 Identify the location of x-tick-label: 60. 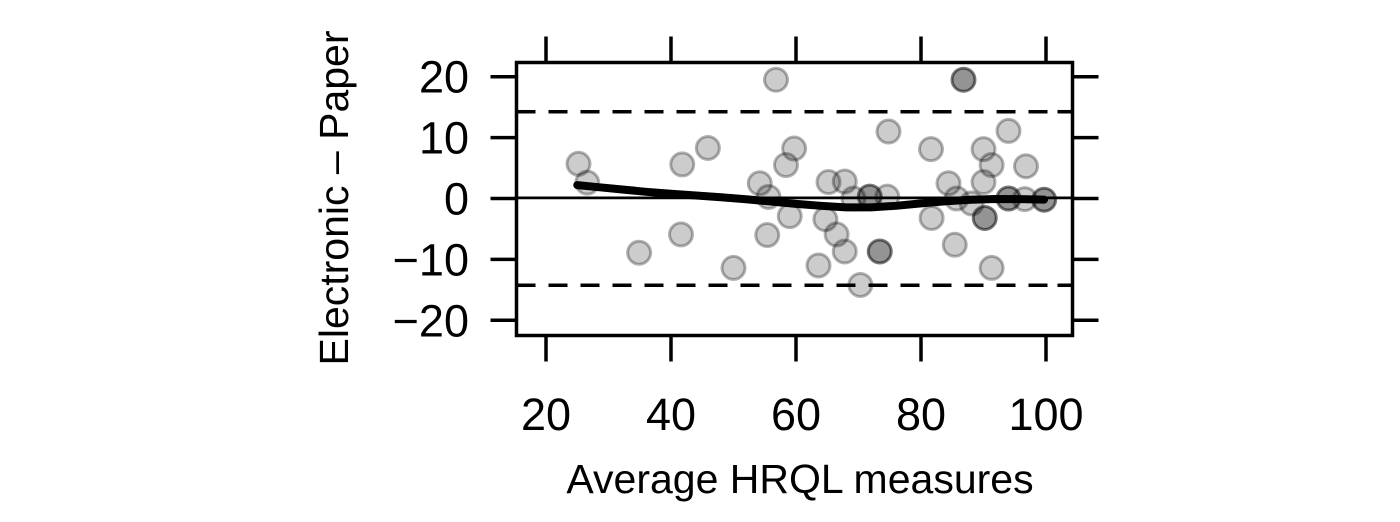
(796, 414).